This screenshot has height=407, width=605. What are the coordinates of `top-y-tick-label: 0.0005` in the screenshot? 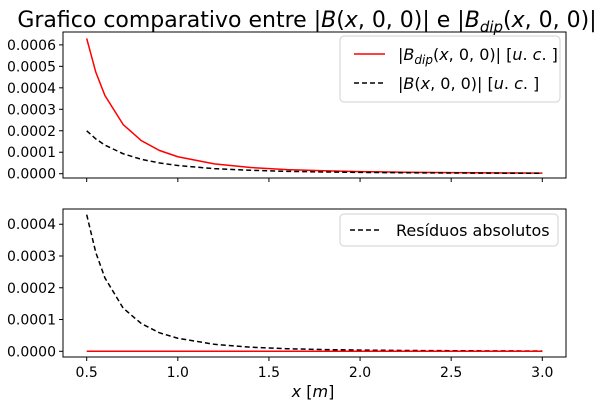 It's located at (31, 67).